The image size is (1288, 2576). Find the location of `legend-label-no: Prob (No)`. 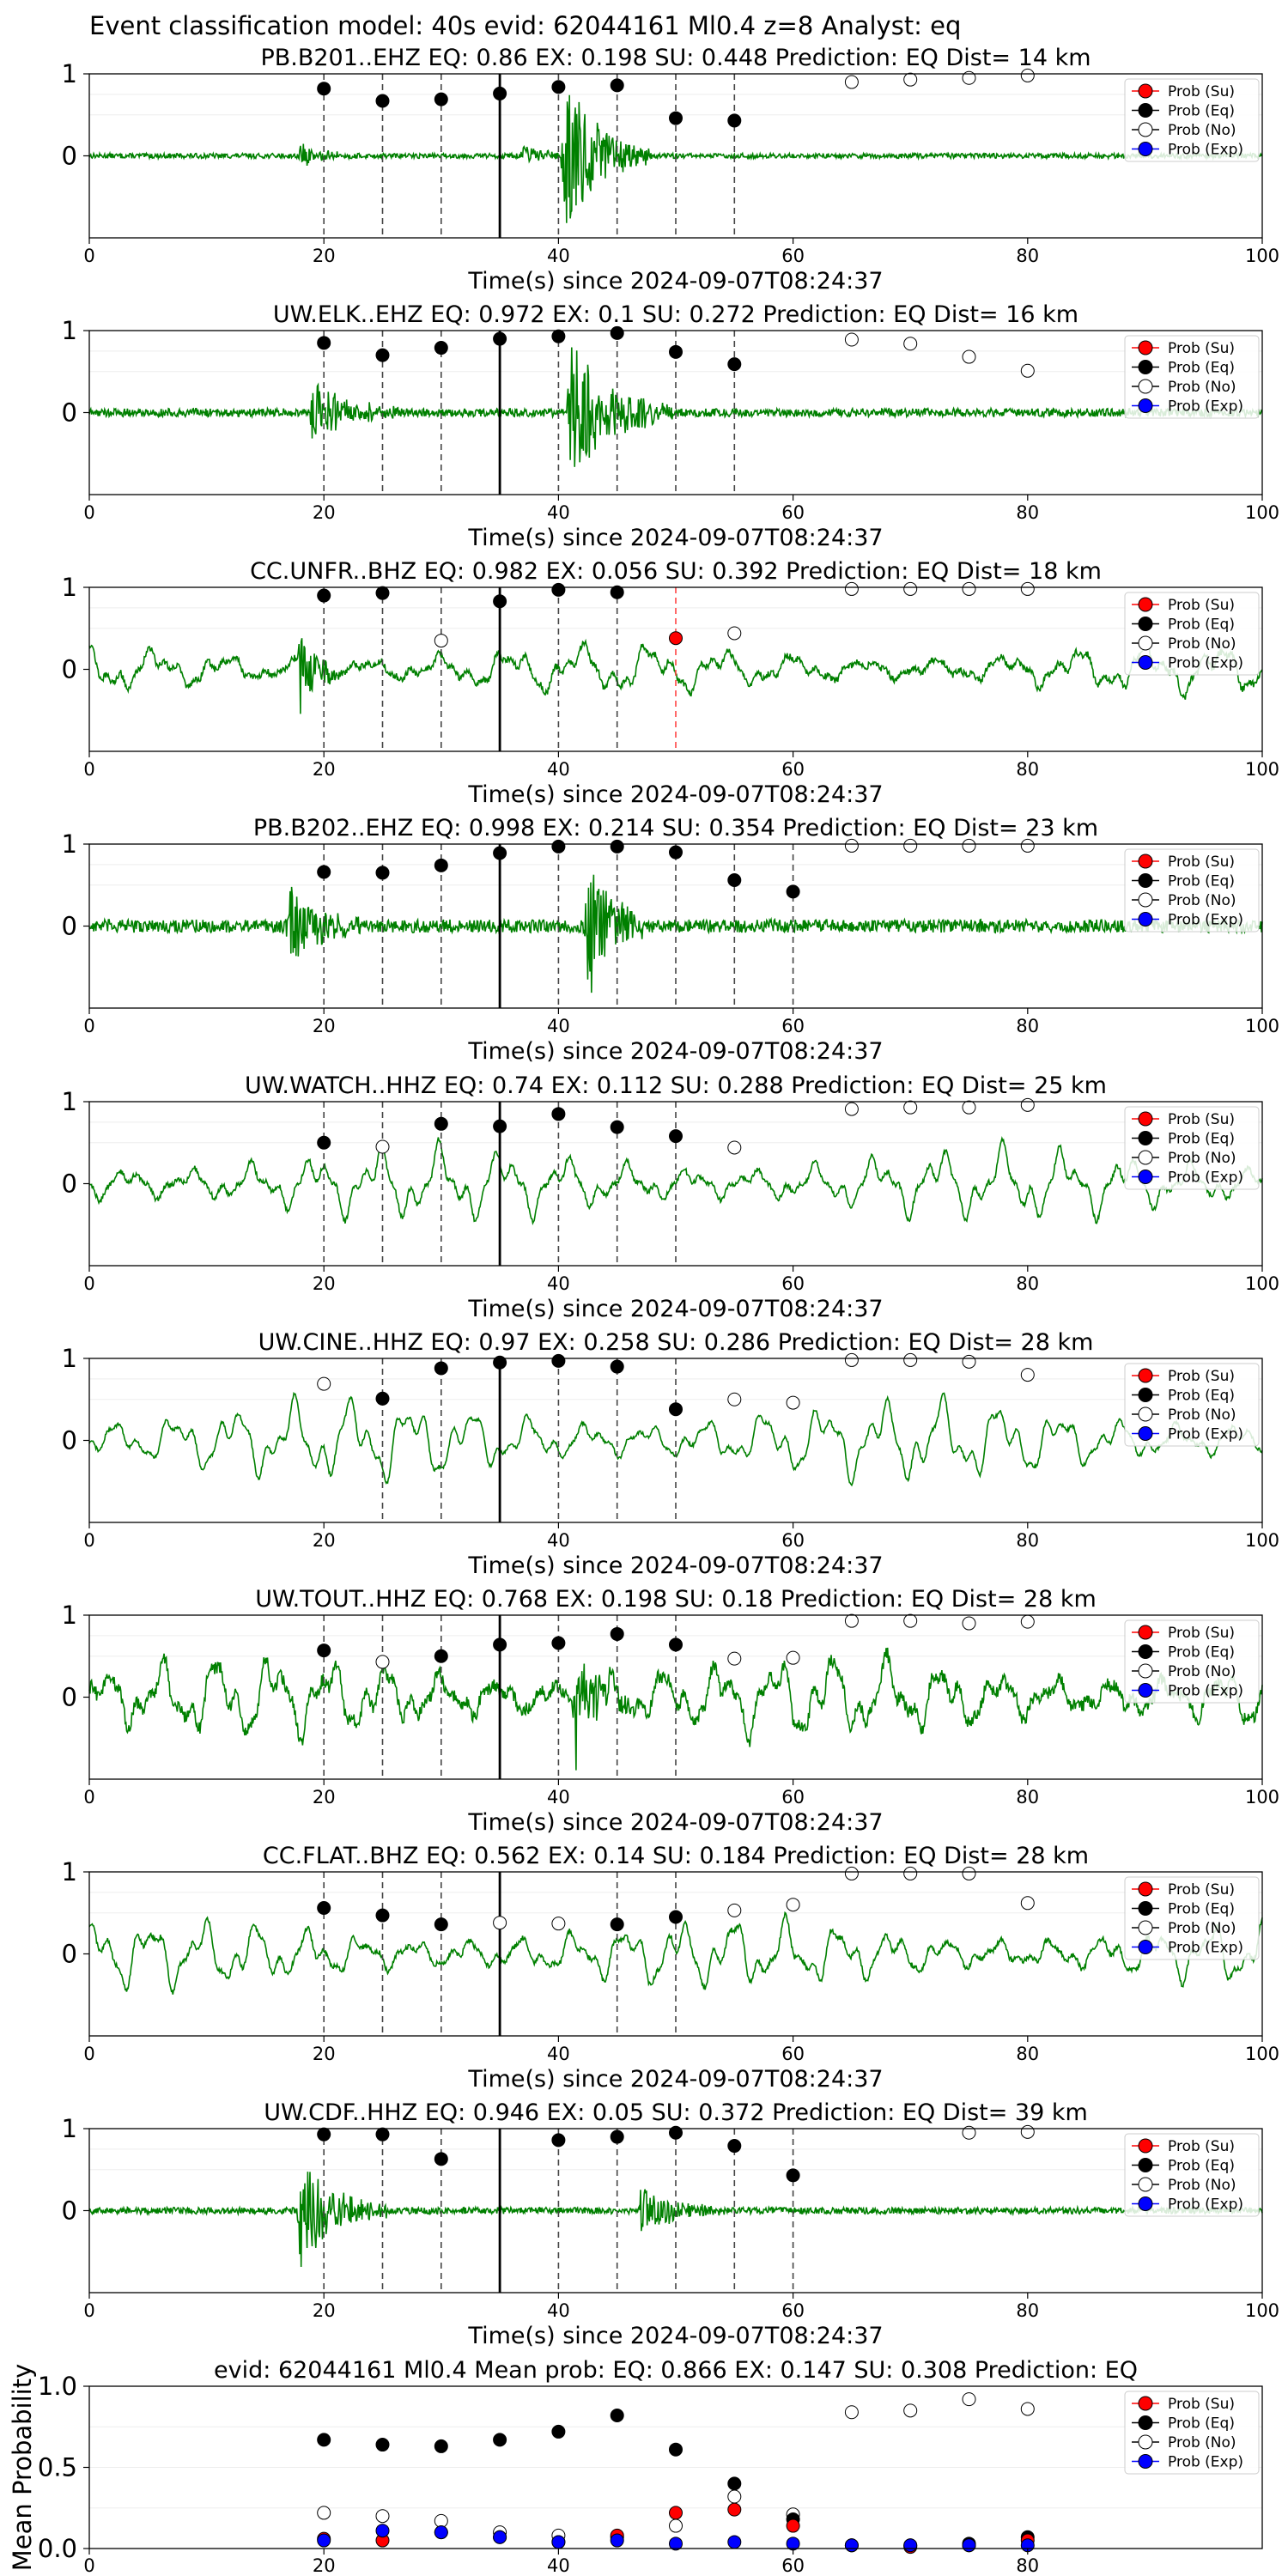

legend-label-no: Prob (No) is located at coordinates (1202, 1415).